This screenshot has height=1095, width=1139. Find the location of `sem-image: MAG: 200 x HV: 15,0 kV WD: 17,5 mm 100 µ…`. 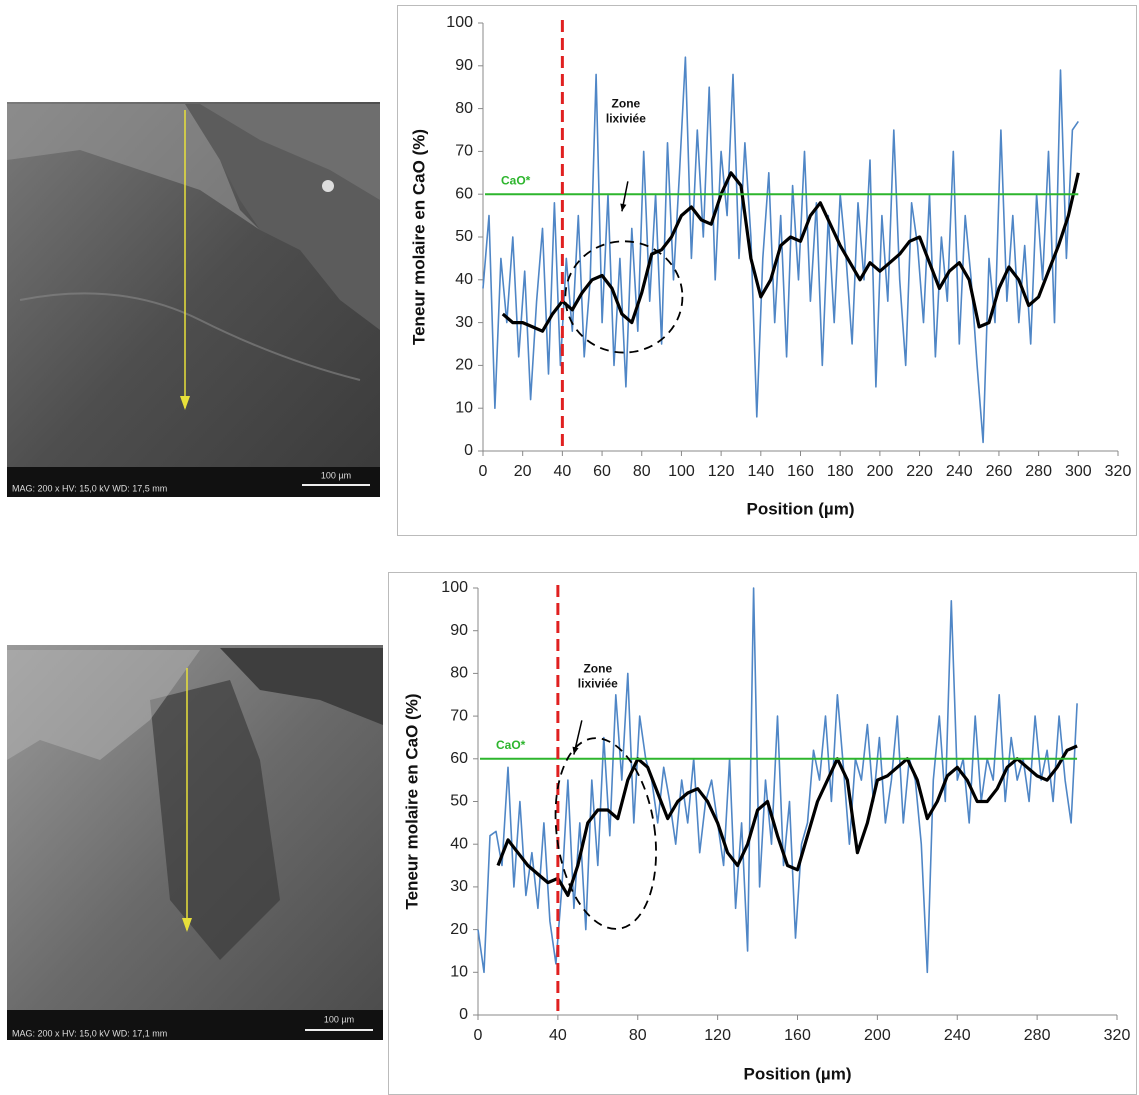

sem-image: MAG: 200 x HV: 15,0 kV WD: 17,5 mm 100 µ… is located at coordinates (193, 299).